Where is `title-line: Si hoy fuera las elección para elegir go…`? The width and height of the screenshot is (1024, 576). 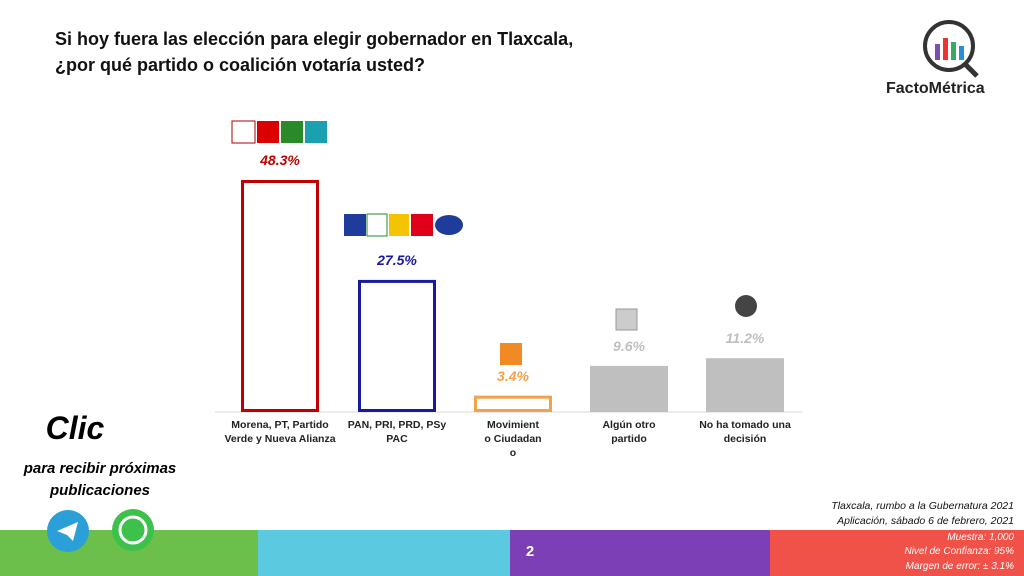
title-line: Si hoy fuera las elección para elegir go… is located at coordinates (314, 39).